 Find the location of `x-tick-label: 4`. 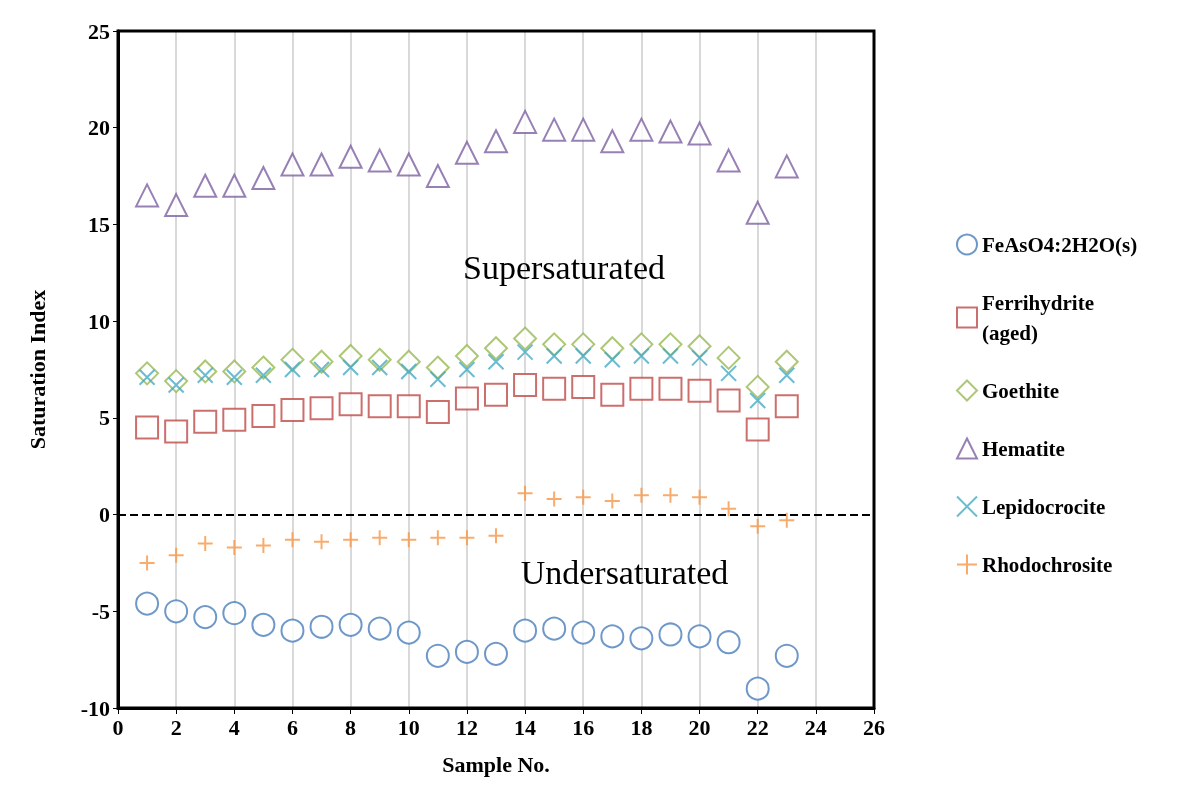

x-tick-label: 4 is located at coordinates (234, 727).